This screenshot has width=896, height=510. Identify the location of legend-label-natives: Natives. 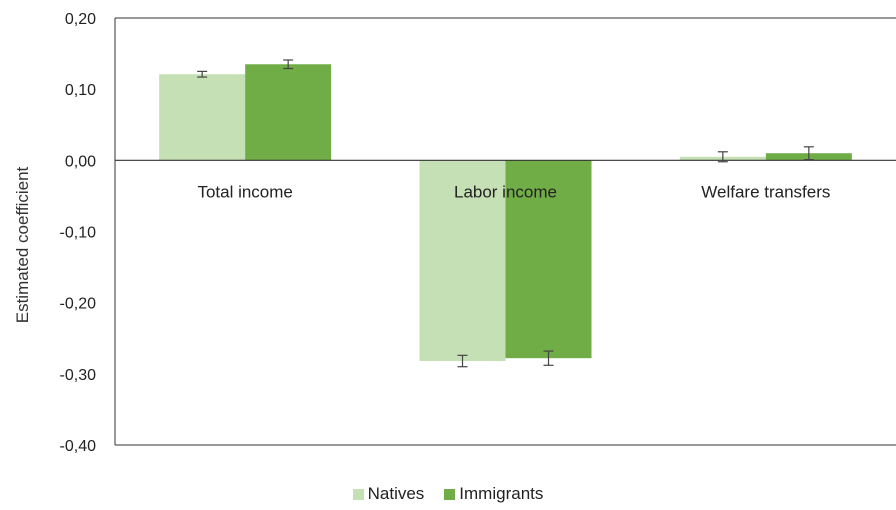
(396, 493).